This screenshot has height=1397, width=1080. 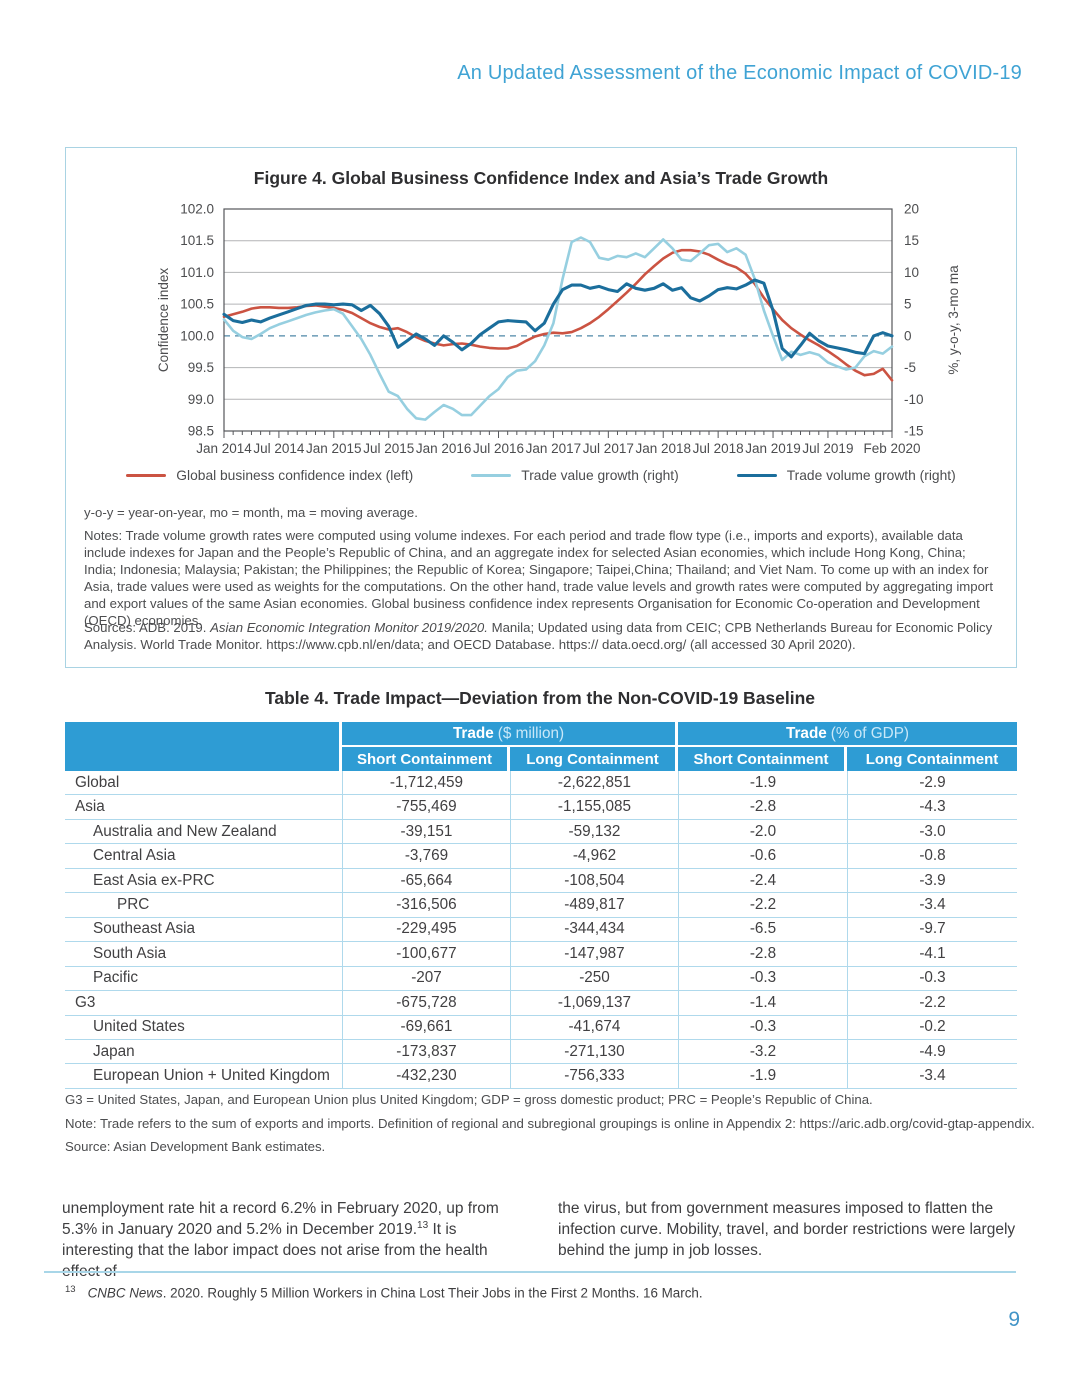 I want to click on table-row: PRC -316,506 -489,817 -2.2 -3.4, so click(x=541, y=905).